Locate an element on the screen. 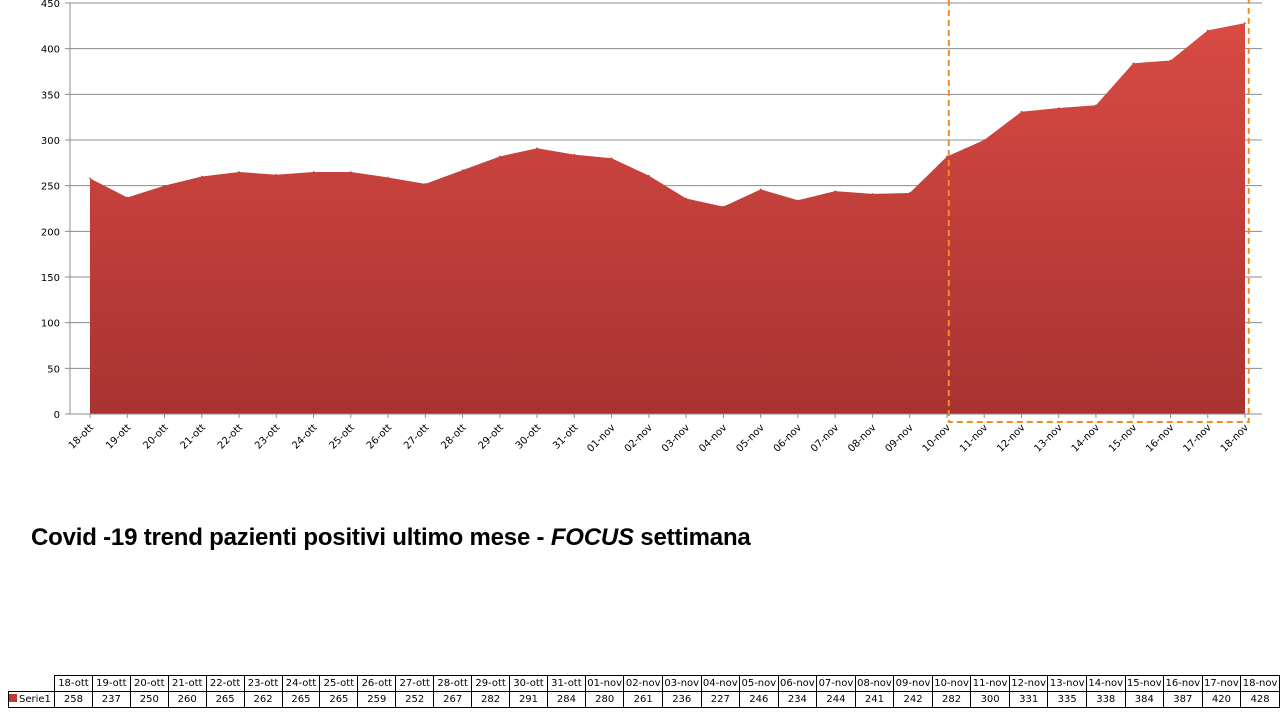 The height and width of the screenshot is (720, 1280). table-cell: 428 is located at coordinates (1260, 699).